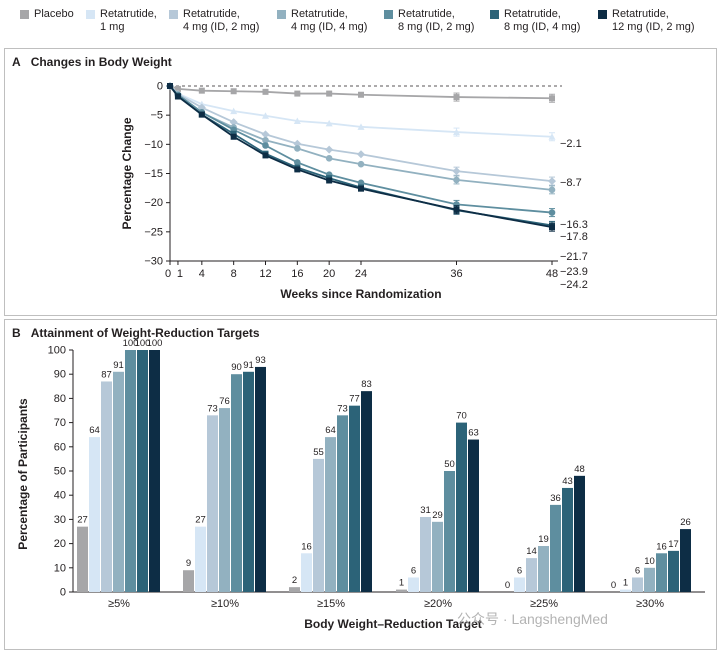 The image size is (720, 653). Describe the element at coordinates (571, 144) in the screenshot. I see `end-value-label: −2.1` at that location.